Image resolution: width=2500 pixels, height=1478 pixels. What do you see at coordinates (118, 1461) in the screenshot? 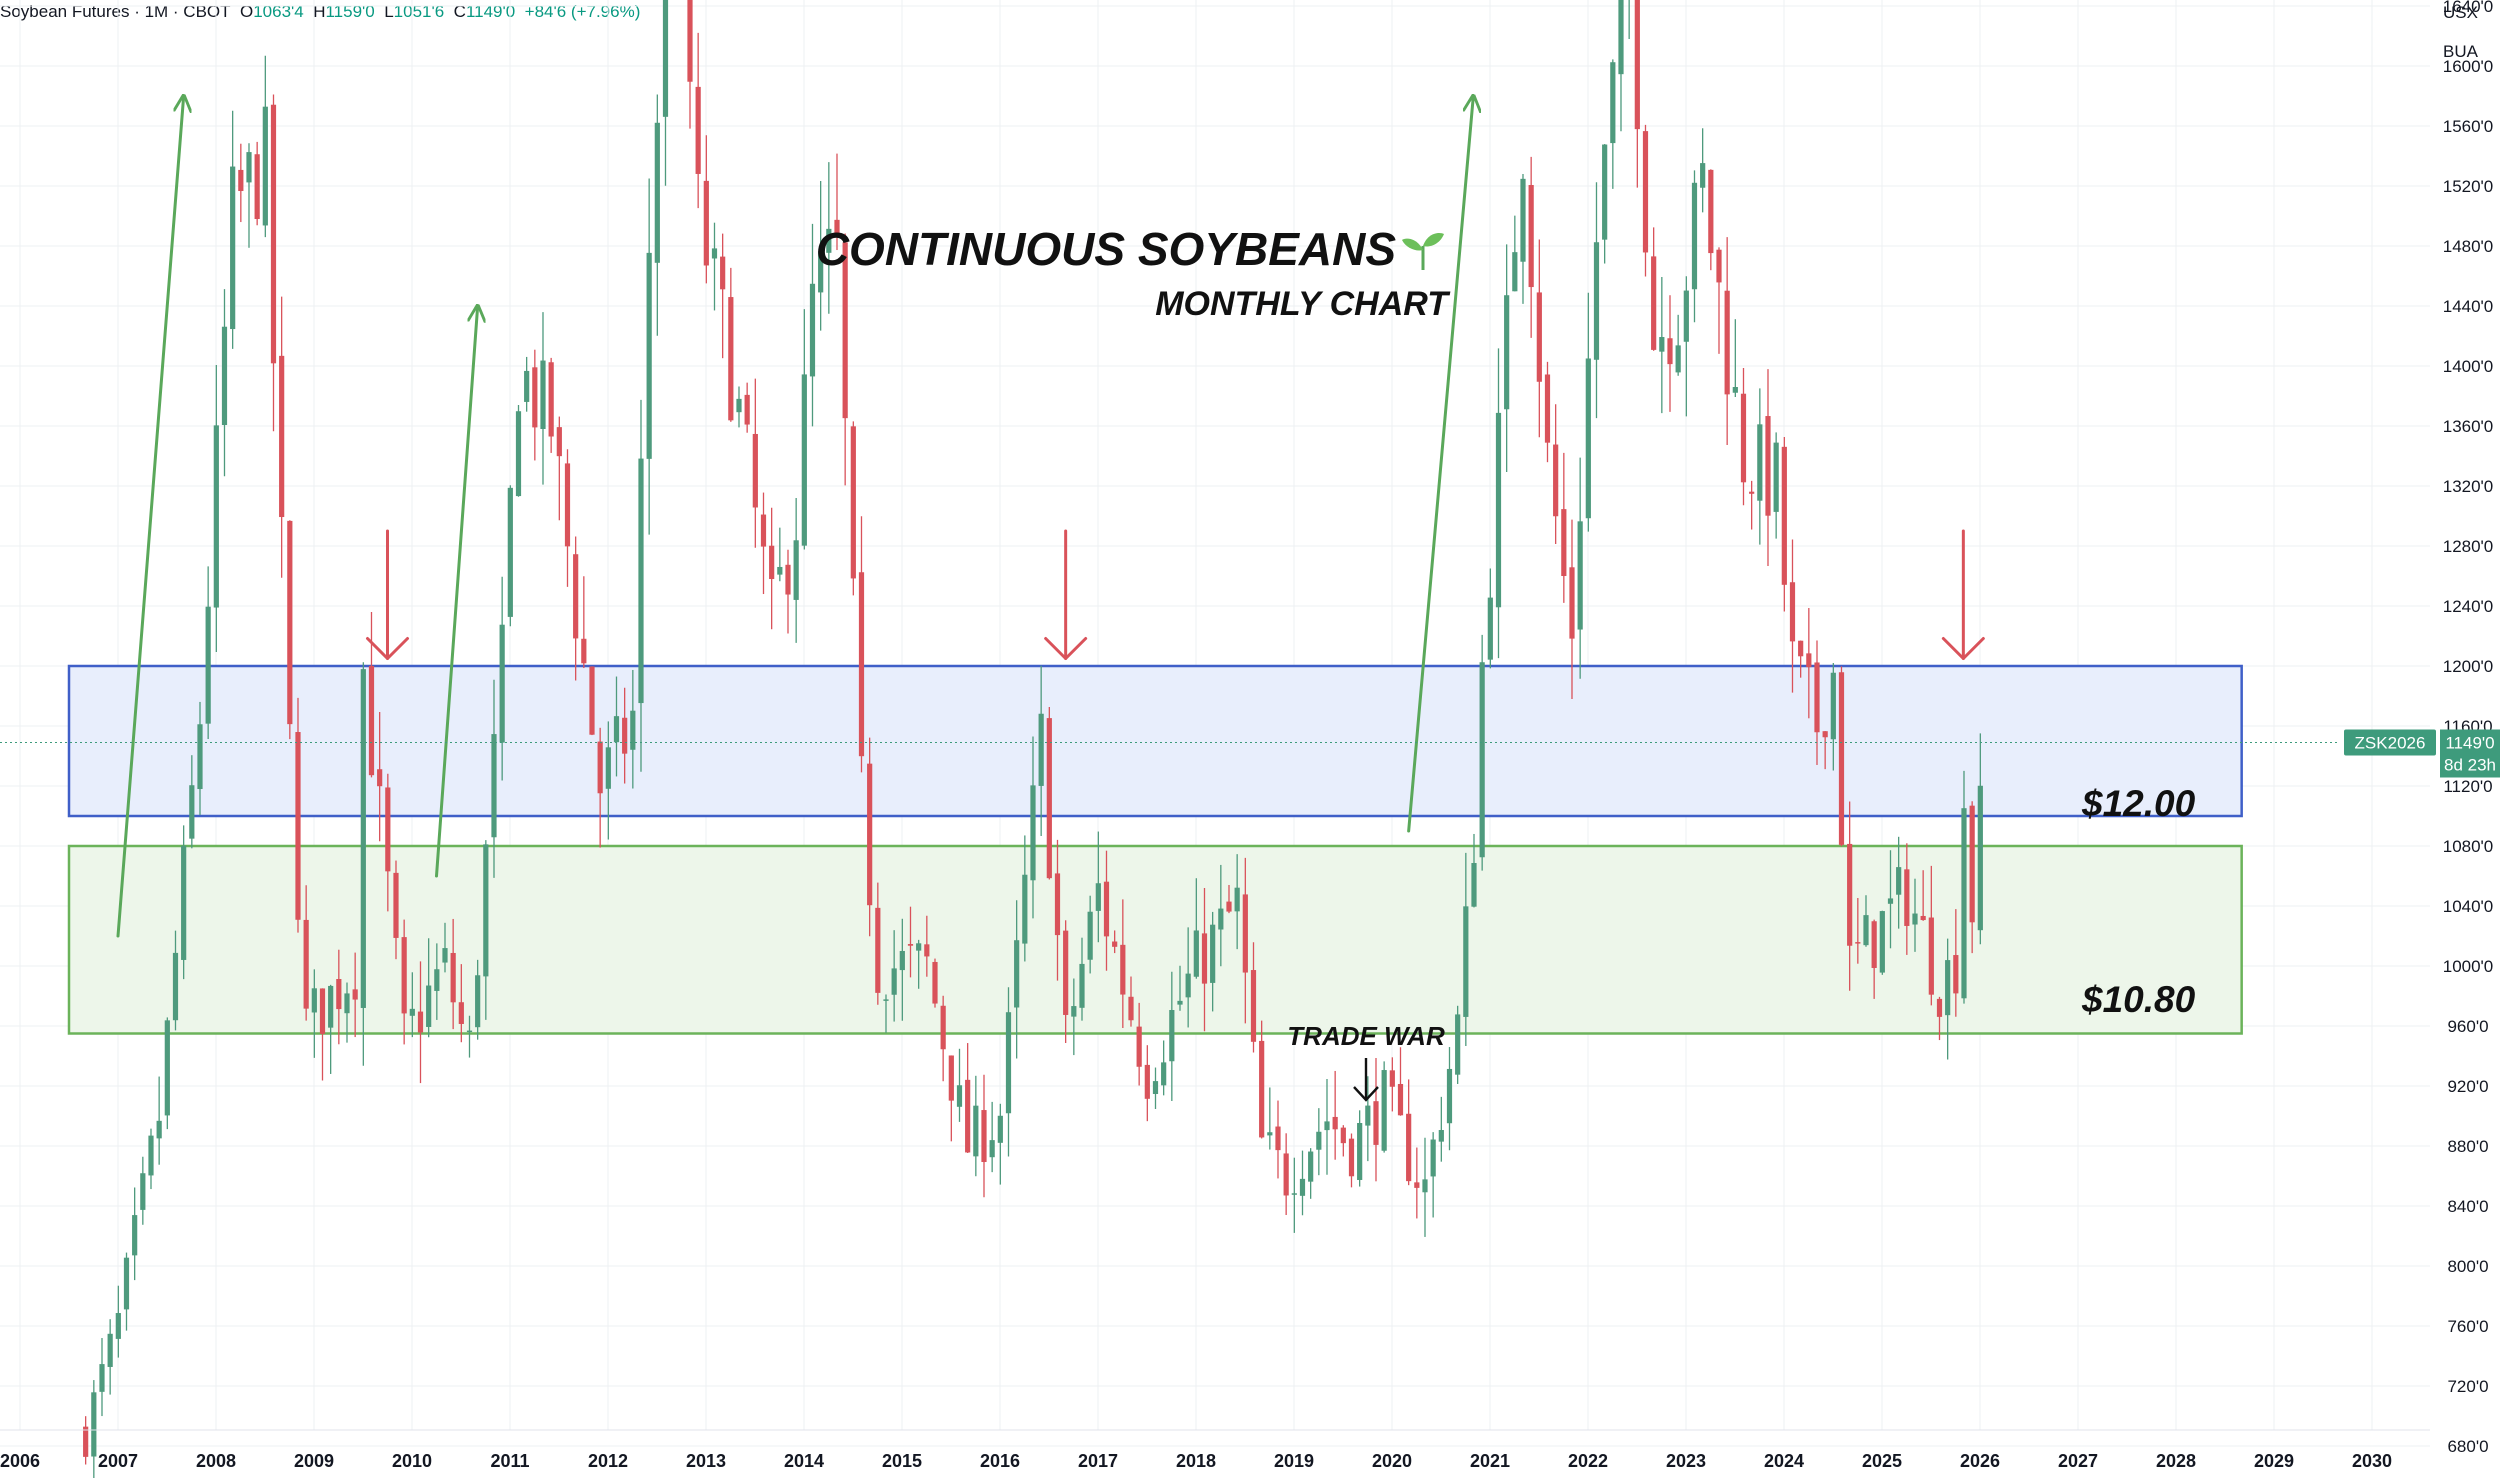
I see `x-tick-label: 2007` at bounding box center [118, 1461].